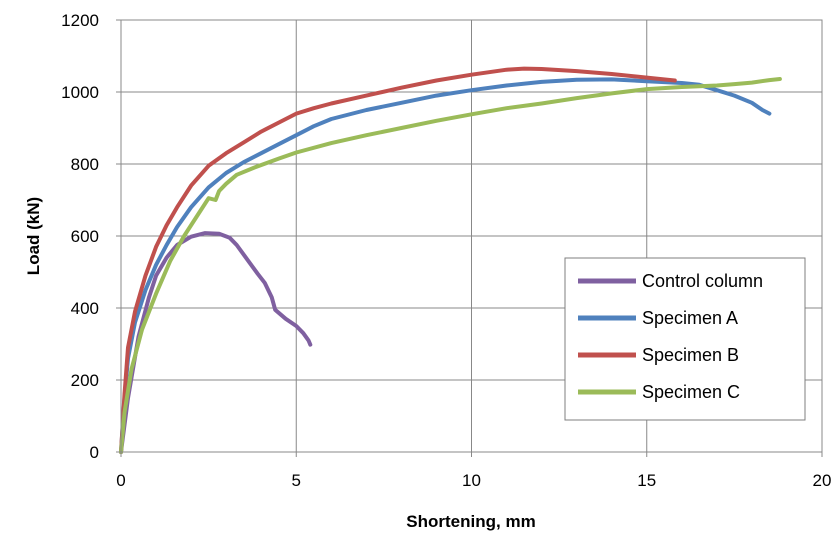  I want to click on x-tick-label: 20, so click(822, 480).